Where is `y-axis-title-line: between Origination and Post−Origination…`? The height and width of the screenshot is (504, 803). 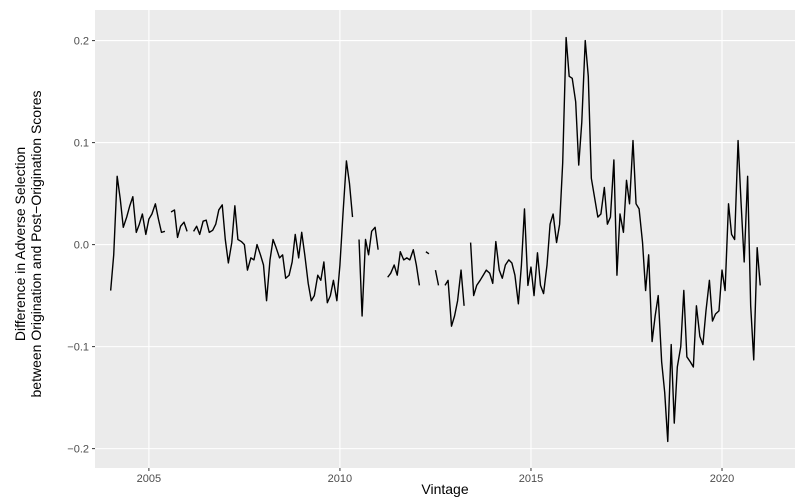
y-axis-title-line: between Origination and Post−Origination… is located at coordinates (36, 243).